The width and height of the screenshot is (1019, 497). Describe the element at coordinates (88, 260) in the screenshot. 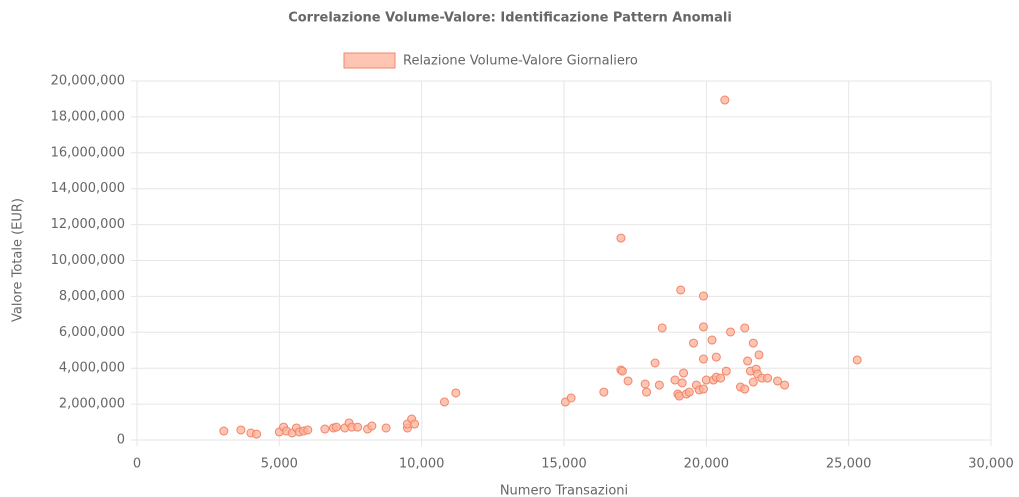

I see `y-tick-label: 10,000,000` at that location.